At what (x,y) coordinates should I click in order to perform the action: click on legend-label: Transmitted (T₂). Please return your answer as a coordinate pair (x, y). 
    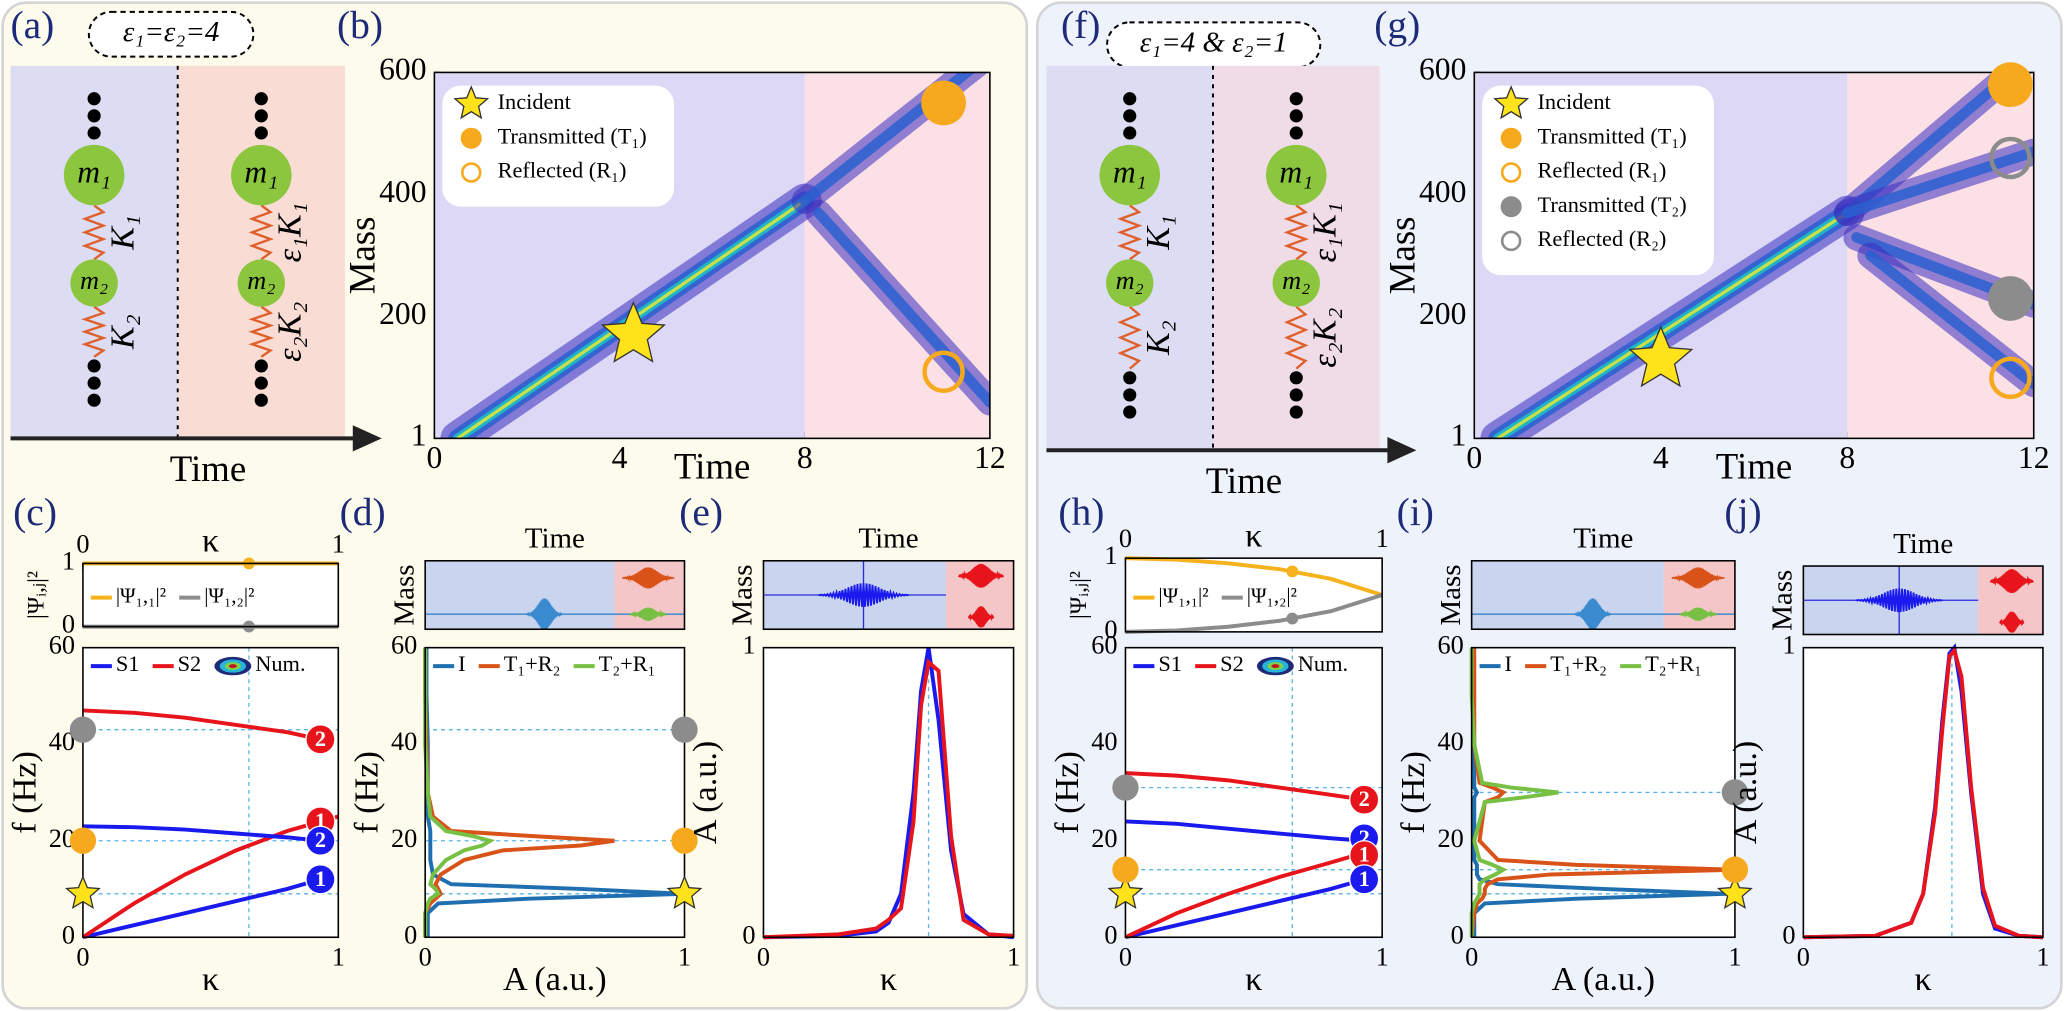
    Looking at the image, I should click on (1611, 204).